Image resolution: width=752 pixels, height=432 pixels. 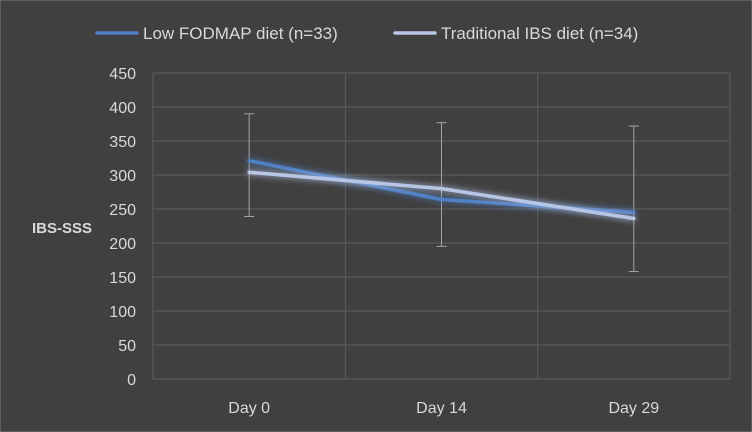 I want to click on y-tick-label: 400, so click(x=122, y=108).